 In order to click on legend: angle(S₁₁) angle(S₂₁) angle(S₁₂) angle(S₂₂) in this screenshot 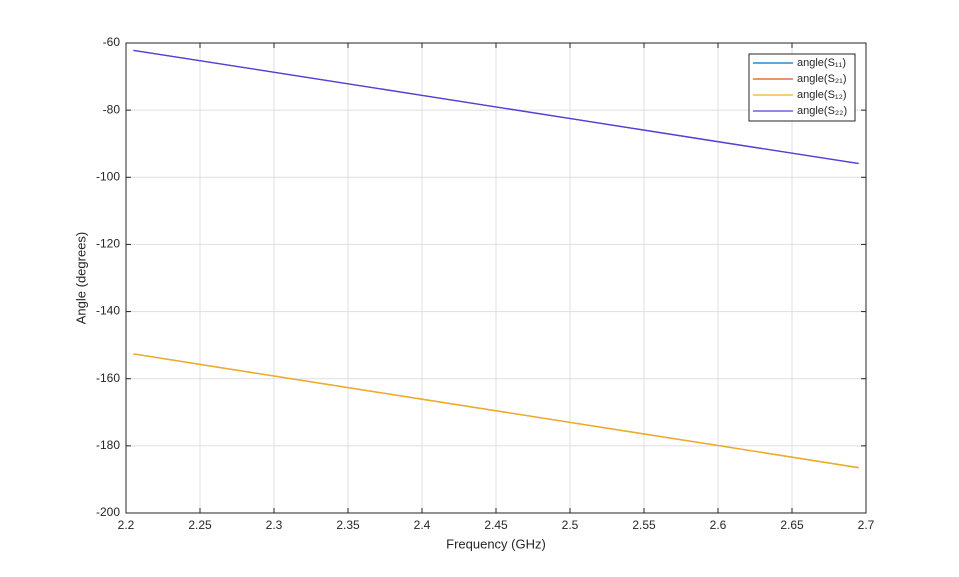, I will do `click(802, 87)`.